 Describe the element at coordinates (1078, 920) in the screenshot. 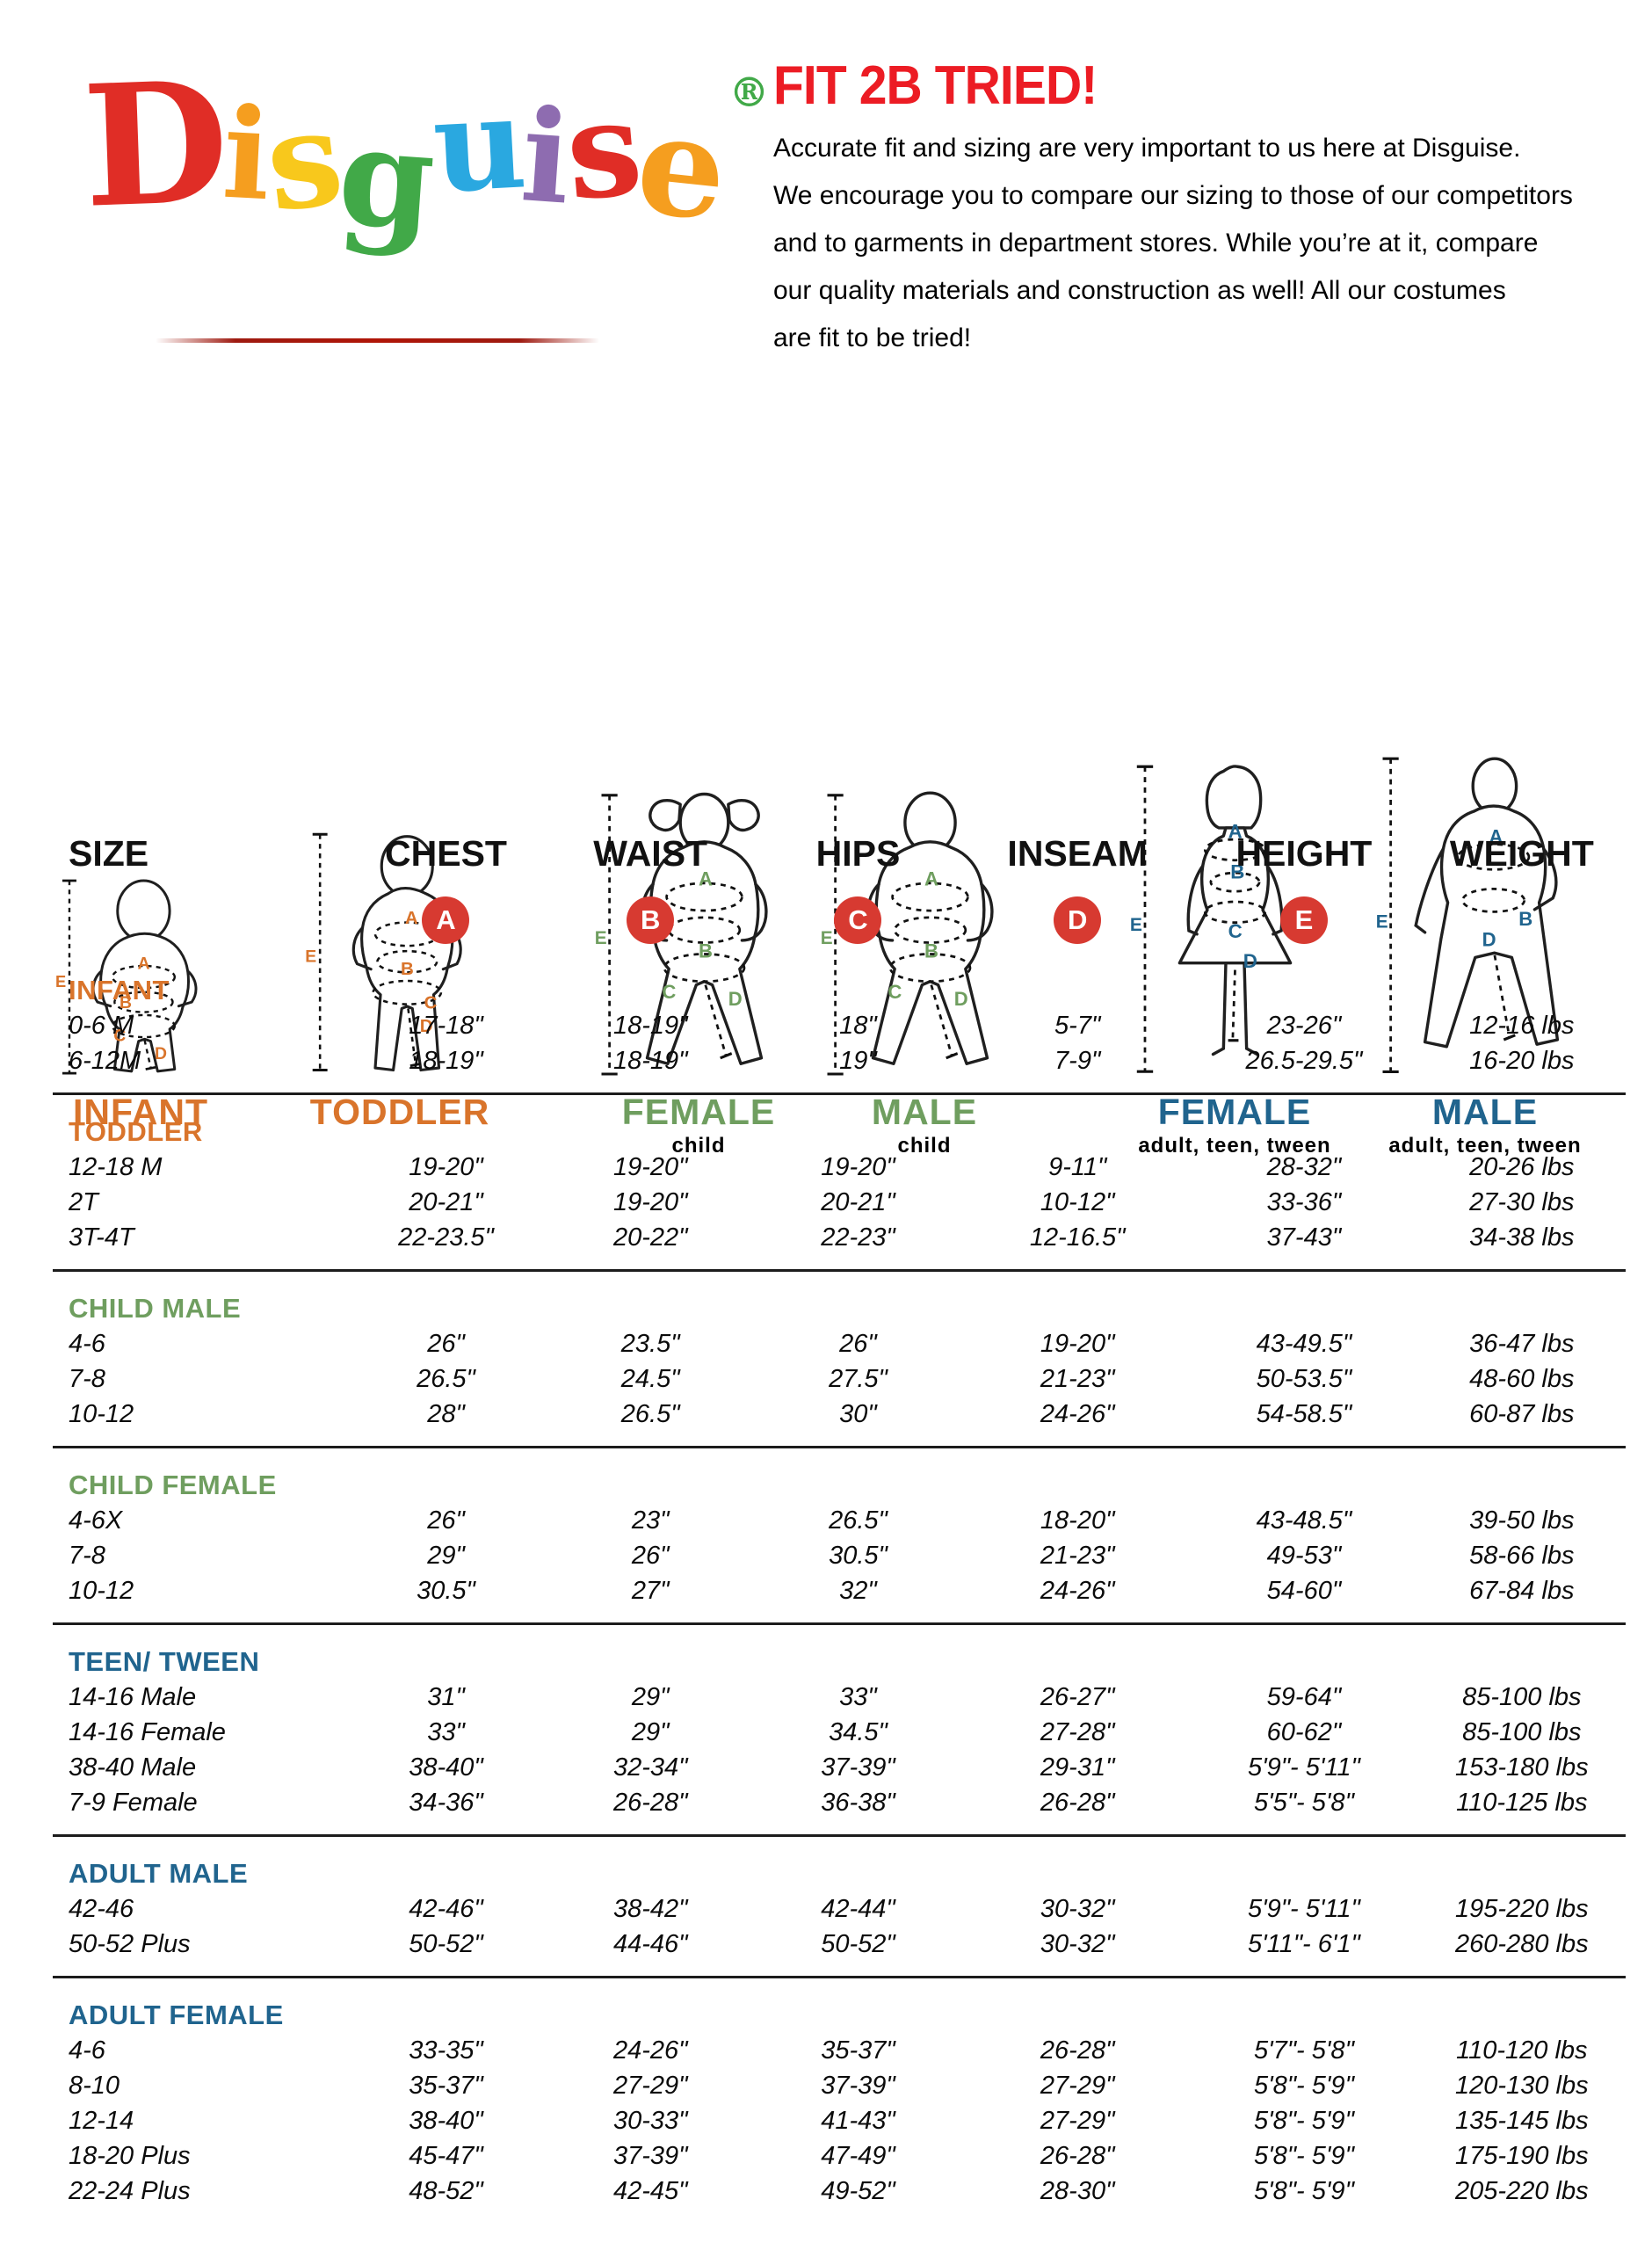

I see `measure-letter-badge: D` at that location.